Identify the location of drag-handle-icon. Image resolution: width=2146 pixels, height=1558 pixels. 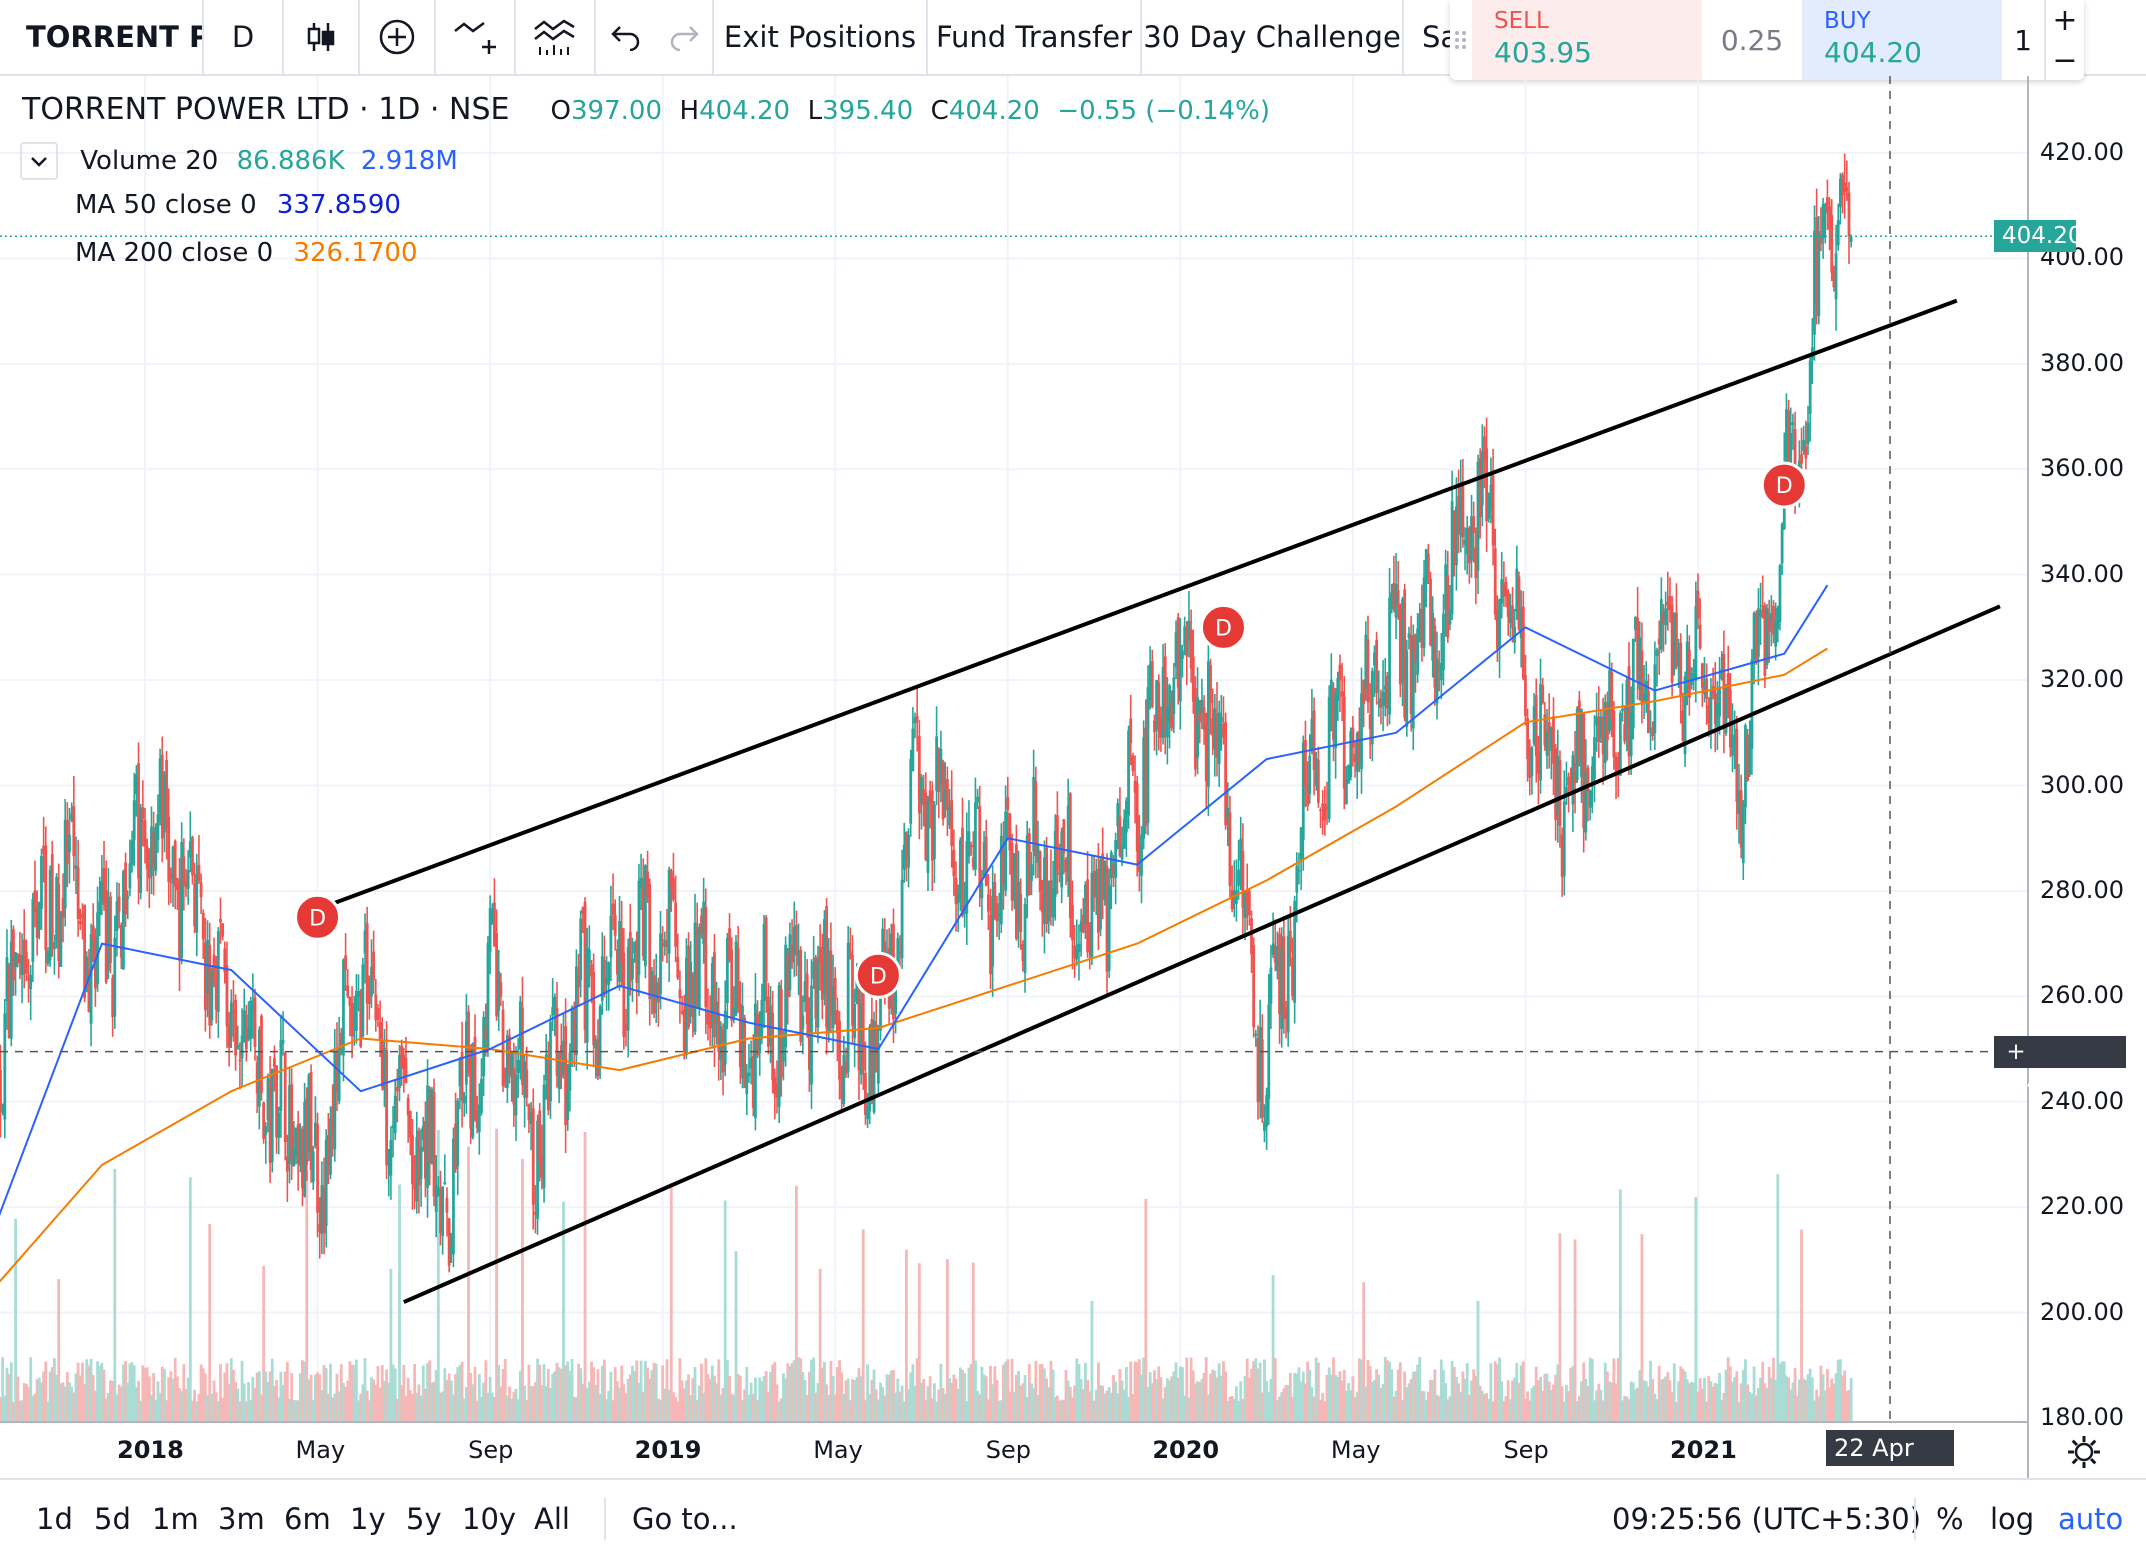
(1461, 40).